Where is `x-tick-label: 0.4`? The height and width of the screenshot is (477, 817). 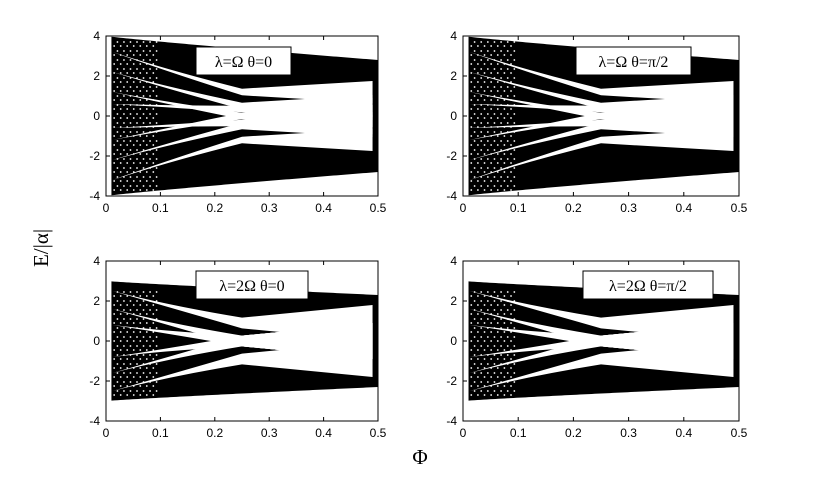
x-tick-label: 0.4 is located at coordinates (683, 208).